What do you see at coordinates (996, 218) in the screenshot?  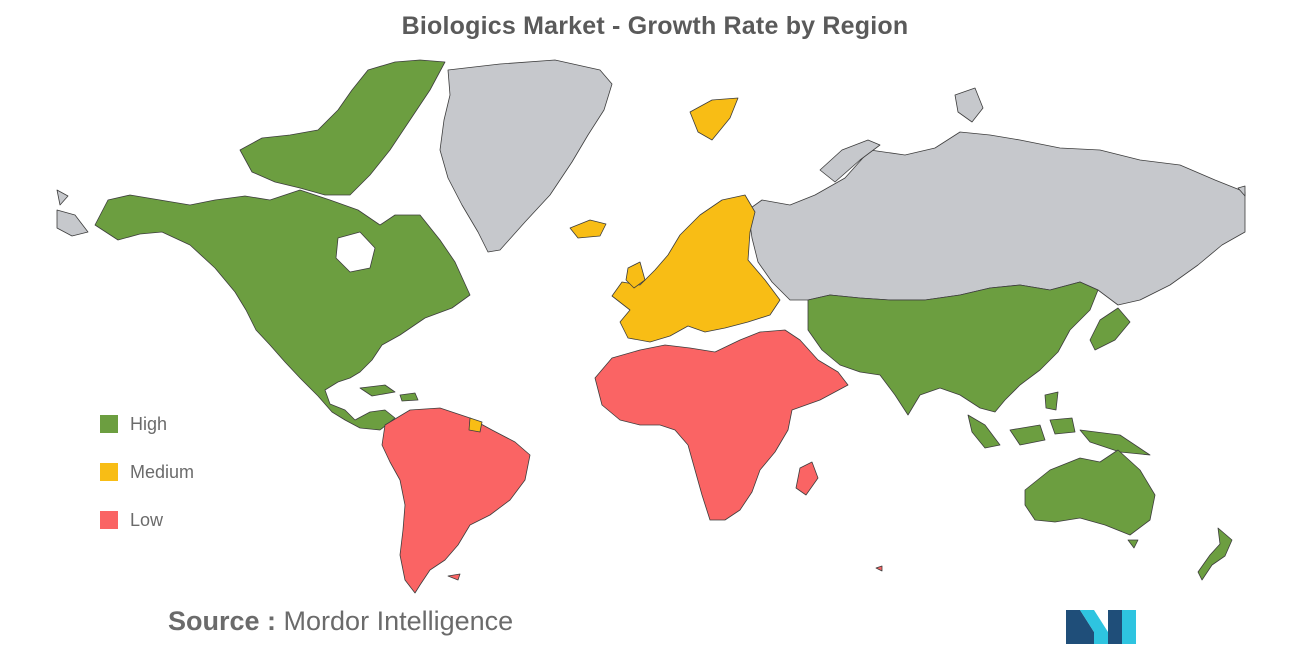 I see `russia-region` at bounding box center [996, 218].